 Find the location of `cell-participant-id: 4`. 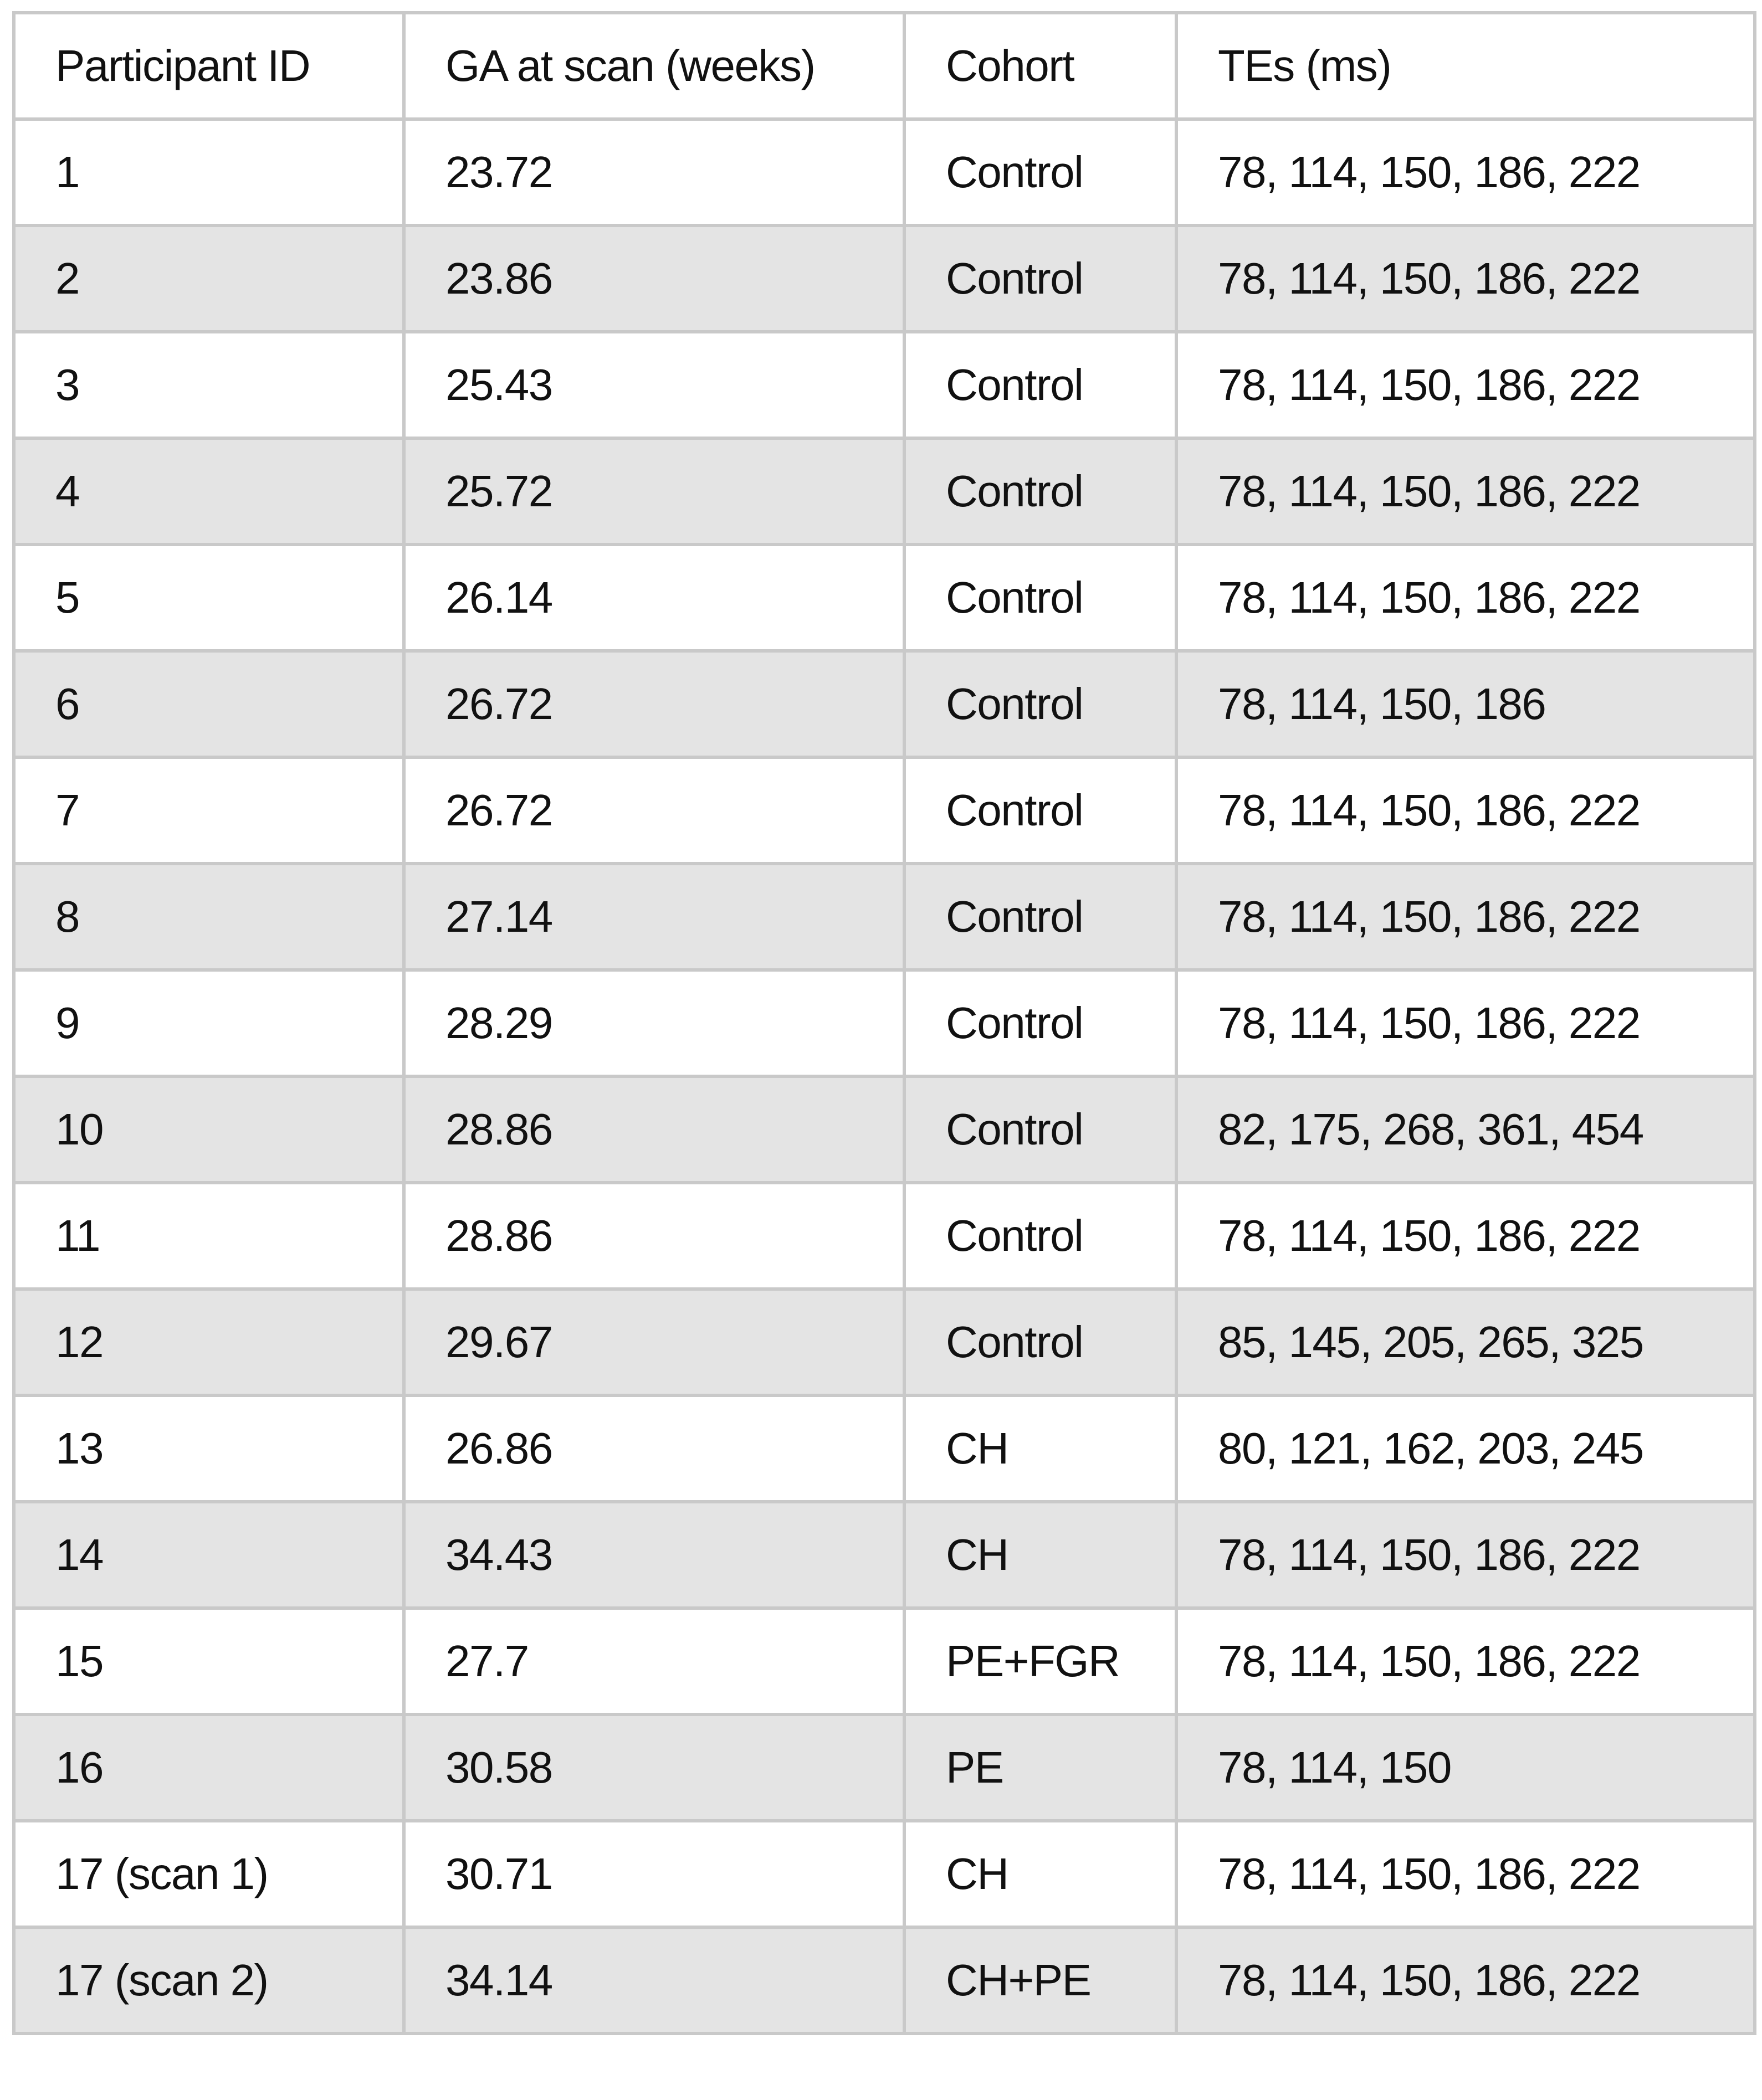

cell-participant-id: 4 is located at coordinates (209, 492).